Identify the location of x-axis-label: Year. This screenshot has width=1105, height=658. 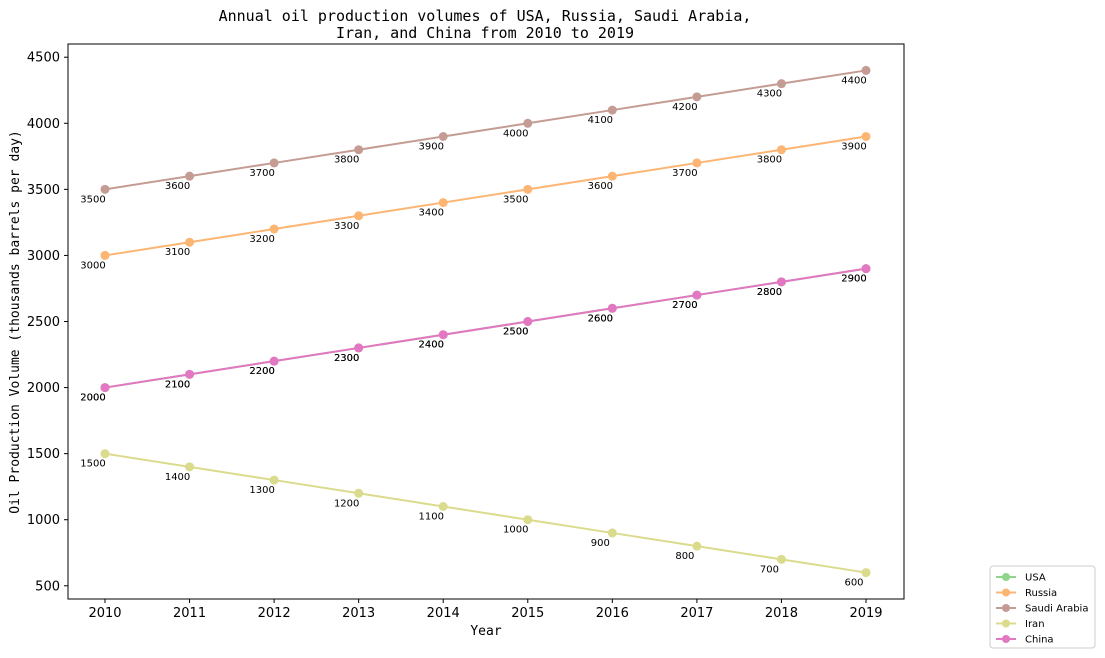
(485, 631).